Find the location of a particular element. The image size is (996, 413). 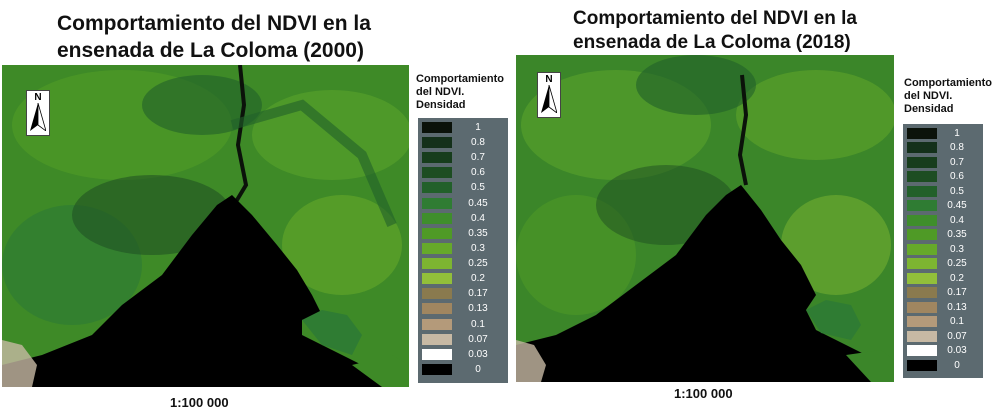

legend-title-line-3: Densidad is located at coordinates (441, 105).